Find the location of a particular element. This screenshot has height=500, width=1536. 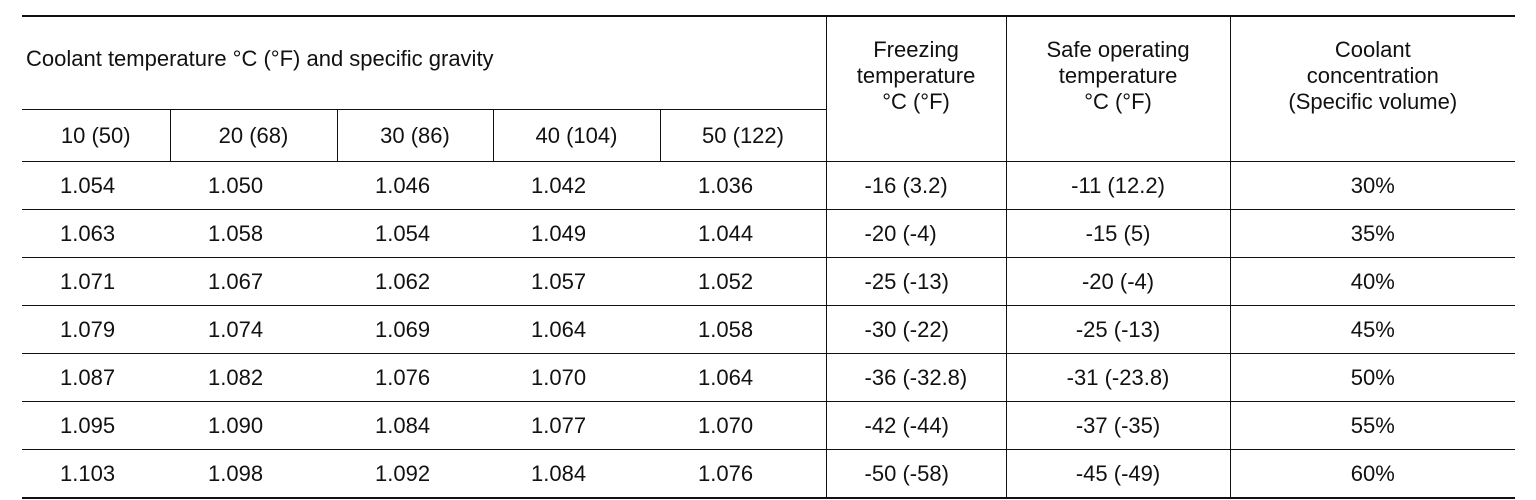

header-cell: 10 (50) is located at coordinates (95, 135).